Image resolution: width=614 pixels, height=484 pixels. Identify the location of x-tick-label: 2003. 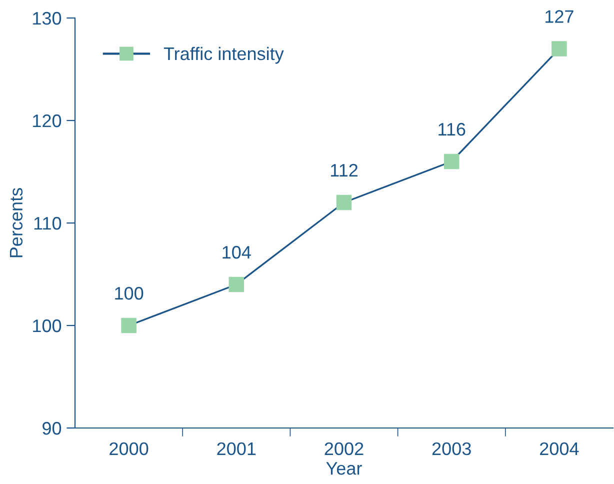
(451, 449).